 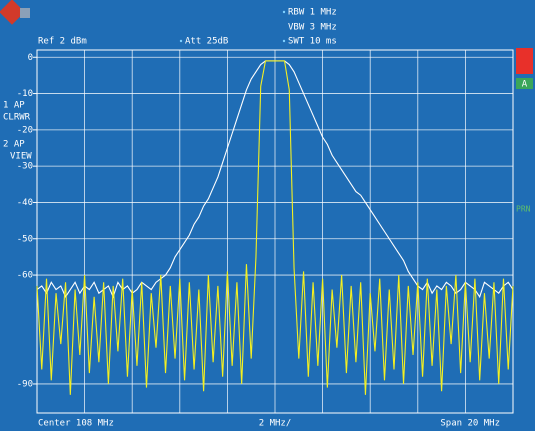 What do you see at coordinates (470, 424) in the screenshot?
I see `span: Span 20 MHz` at bounding box center [470, 424].